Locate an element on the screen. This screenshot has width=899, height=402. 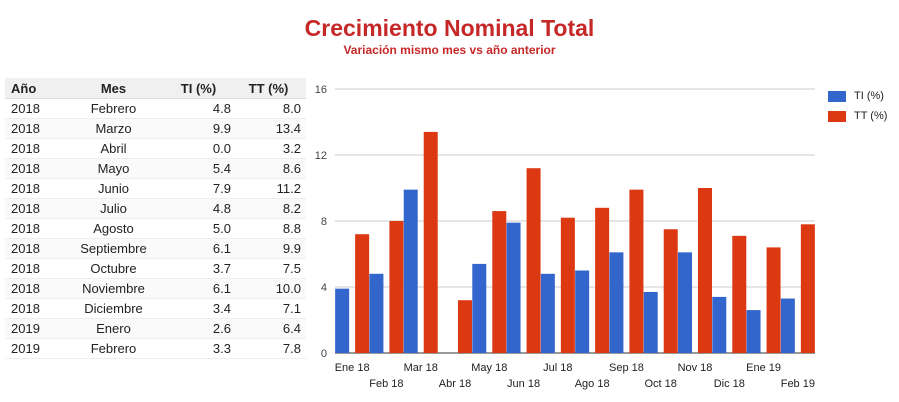
cell-month: Diciembre is located at coordinates (113, 308).